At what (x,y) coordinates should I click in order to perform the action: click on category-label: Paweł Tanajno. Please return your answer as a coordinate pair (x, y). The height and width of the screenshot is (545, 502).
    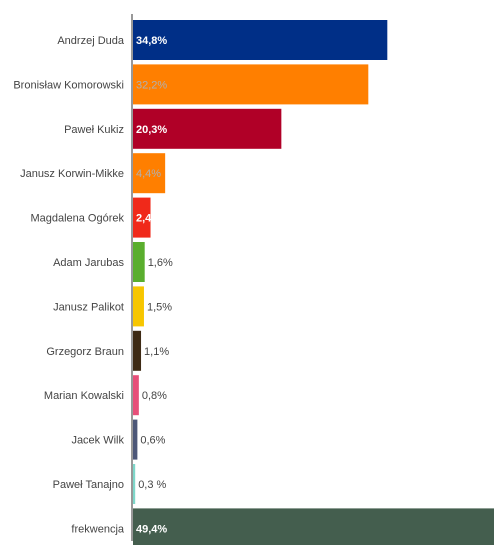
    Looking at the image, I should click on (88, 485).